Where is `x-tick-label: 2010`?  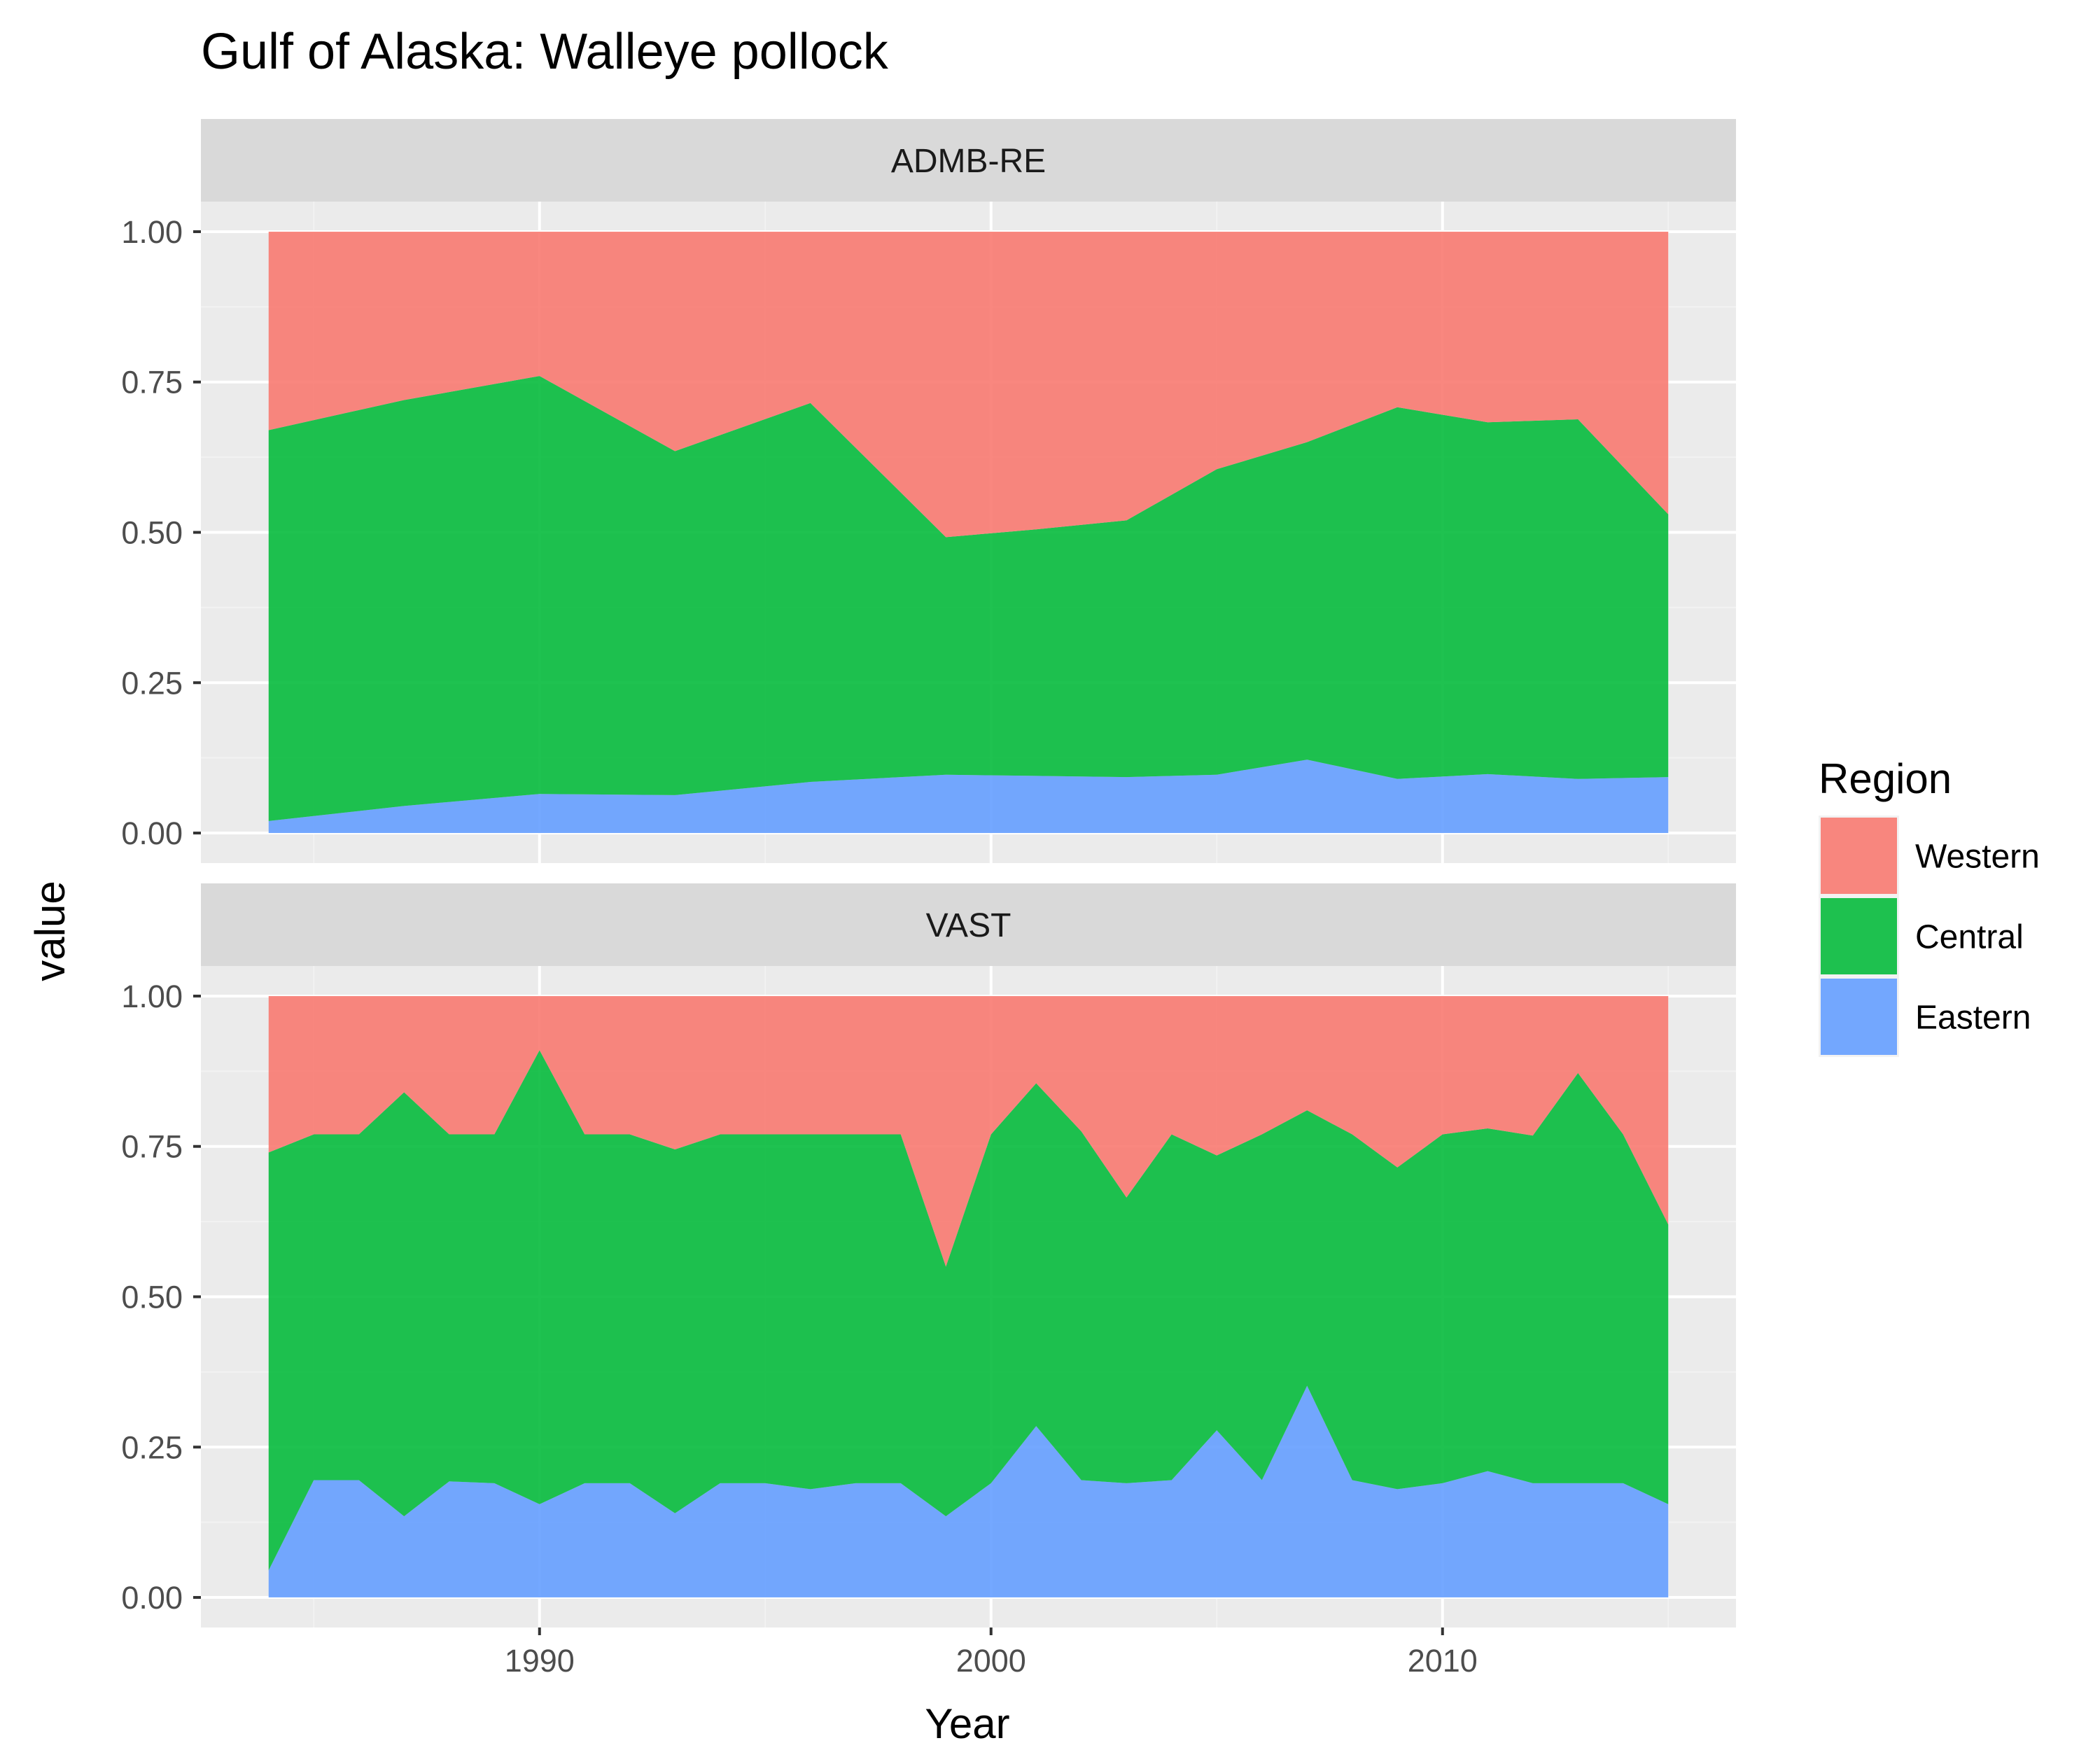
x-tick-label: 2010 is located at coordinates (1443, 1661).